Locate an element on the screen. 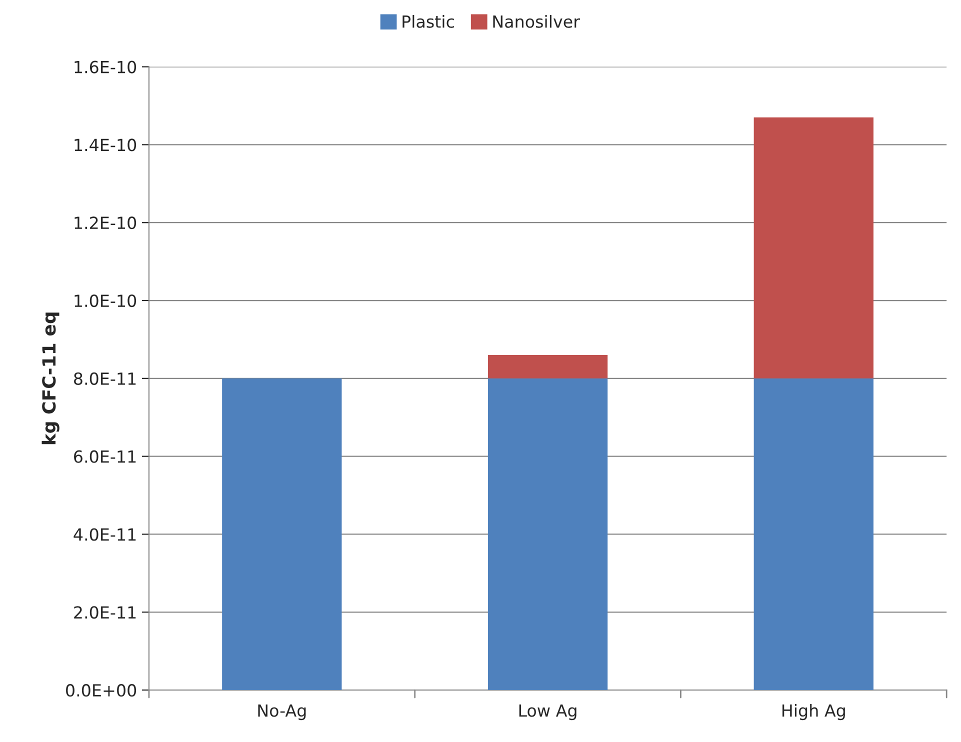 The height and width of the screenshot is (742, 961). y-axis-title: kg CFC-11 eq is located at coordinates (51, 378).